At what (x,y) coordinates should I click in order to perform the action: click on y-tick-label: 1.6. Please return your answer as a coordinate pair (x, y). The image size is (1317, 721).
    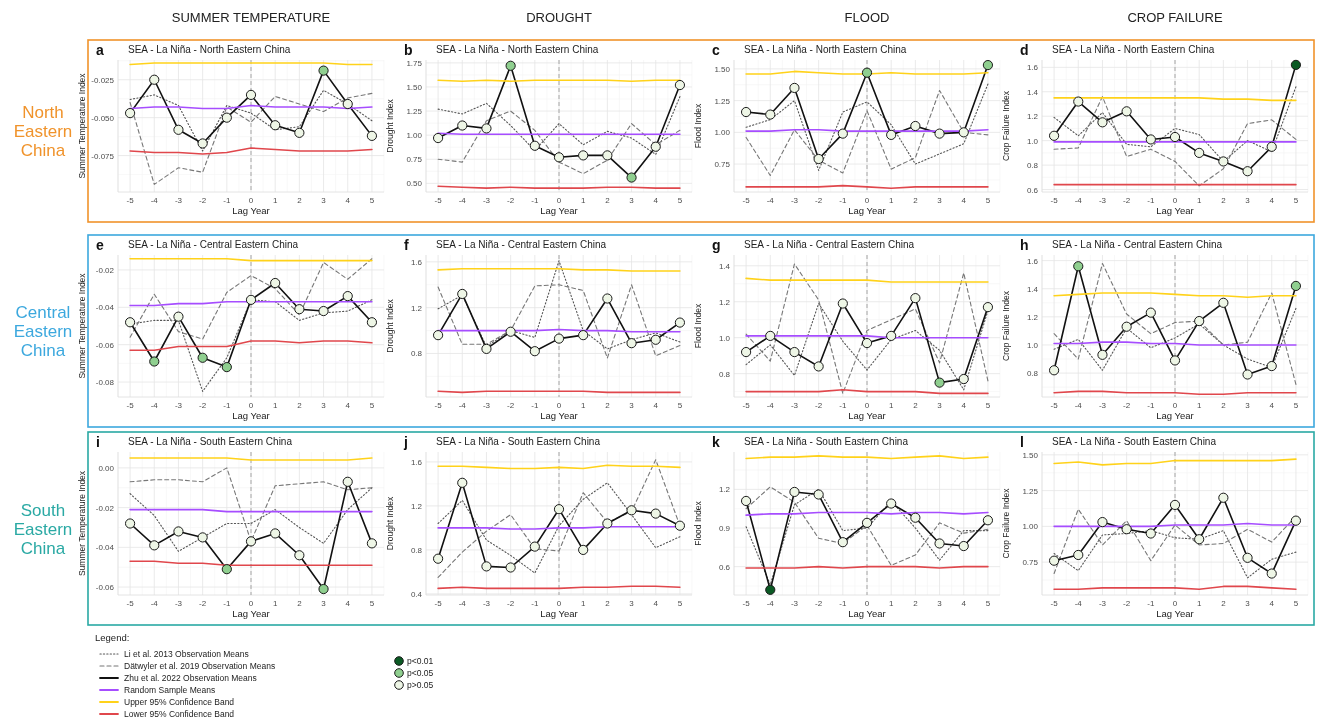
    Looking at the image, I should click on (1032, 68).